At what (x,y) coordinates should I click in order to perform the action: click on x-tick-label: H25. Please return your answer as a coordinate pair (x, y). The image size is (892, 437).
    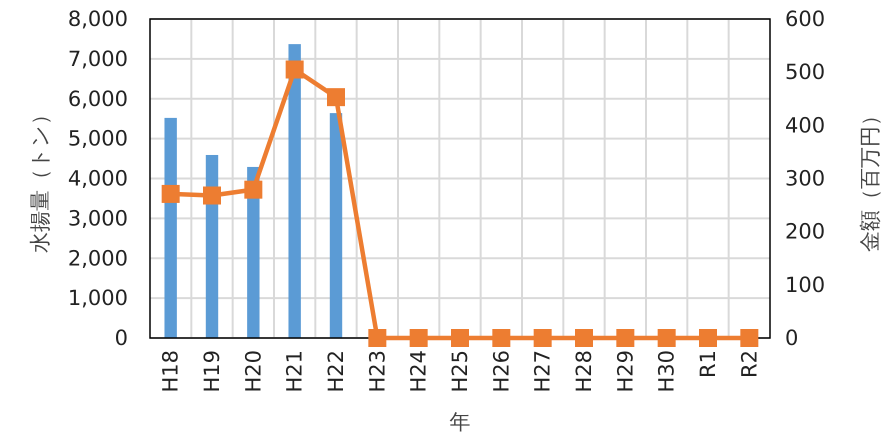
    Looking at the image, I should click on (460, 371).